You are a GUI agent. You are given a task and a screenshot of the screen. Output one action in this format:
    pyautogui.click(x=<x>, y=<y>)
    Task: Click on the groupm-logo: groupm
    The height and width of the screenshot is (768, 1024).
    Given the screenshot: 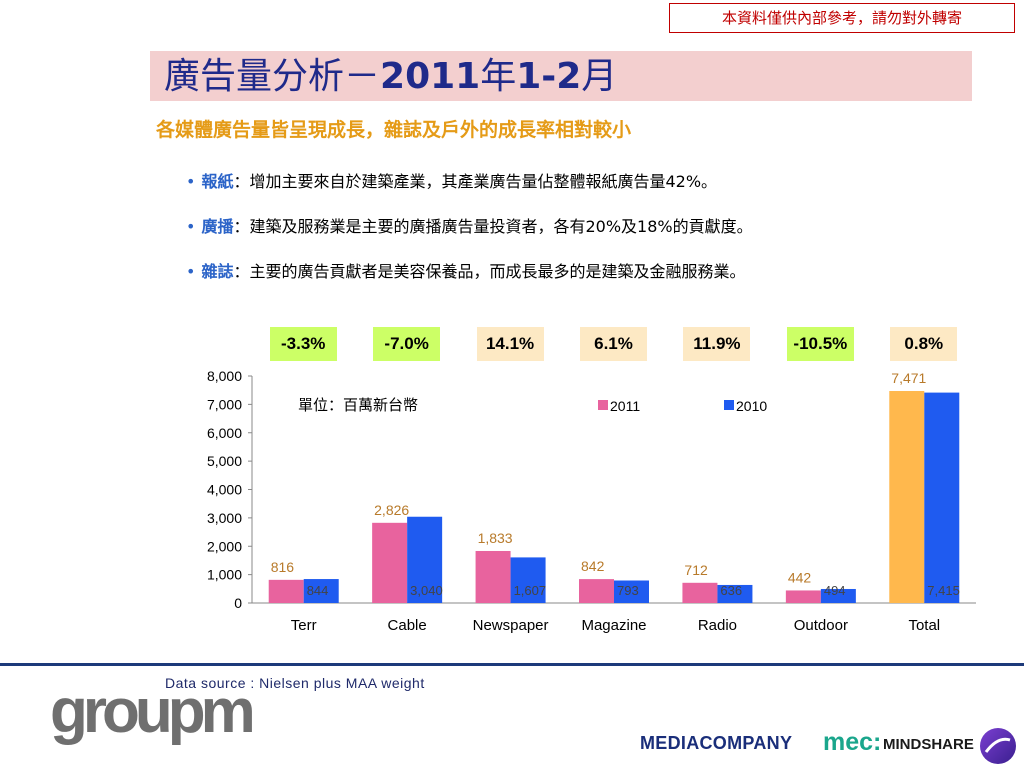 What is the action you would take?
    pyautogui.click(x=153, y=711)
    